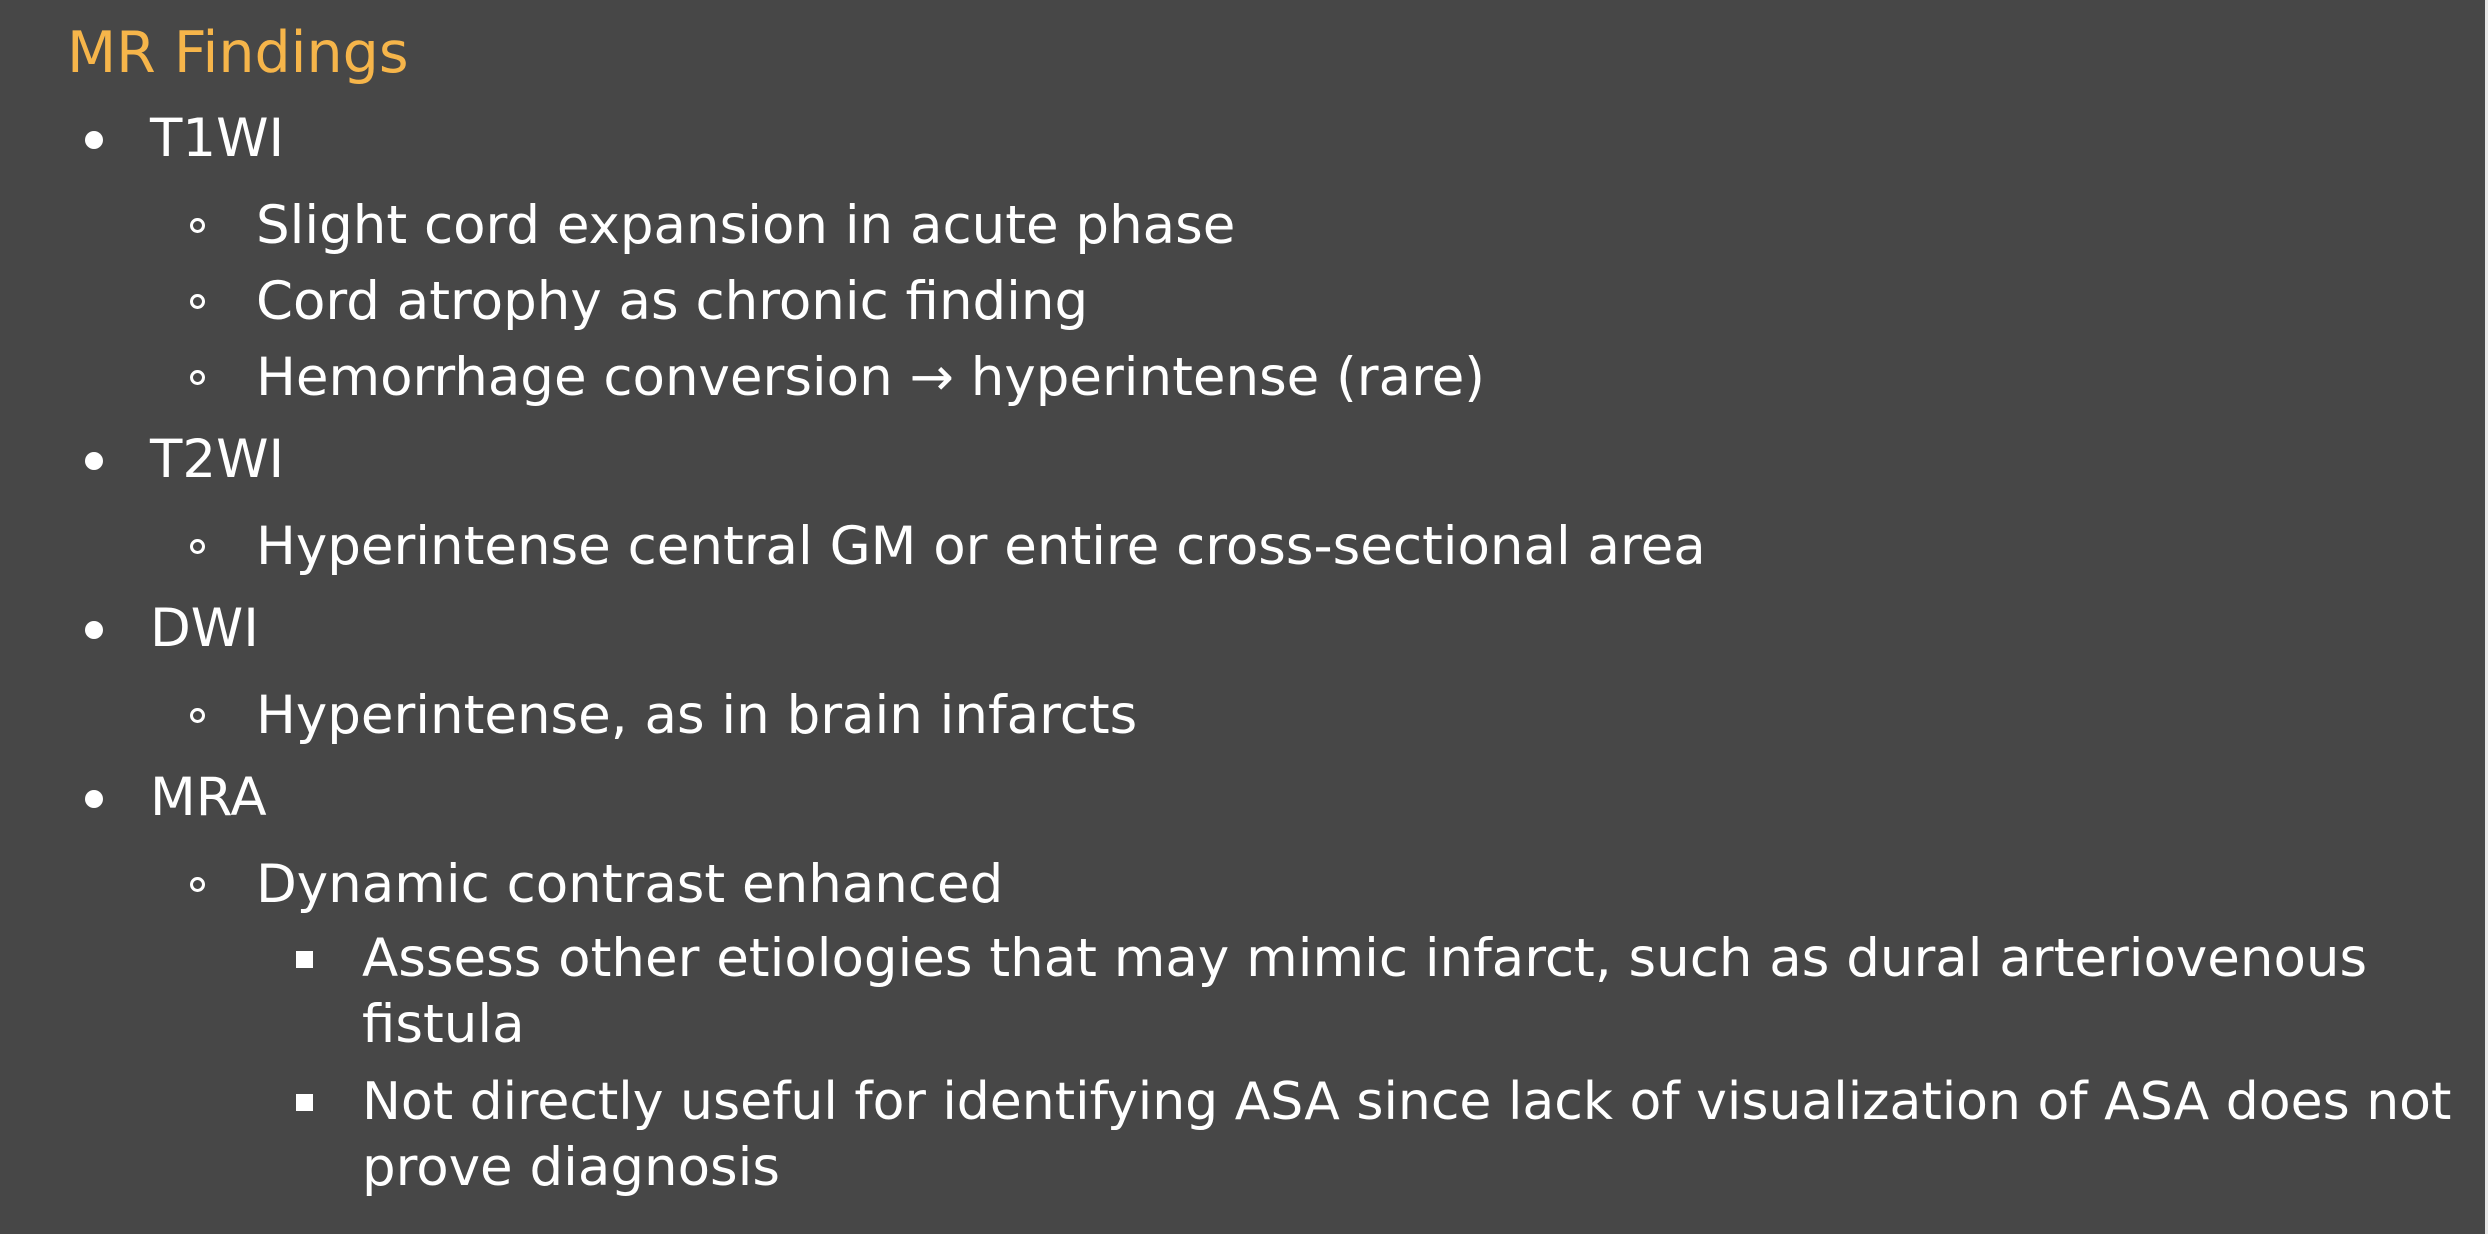 The height and width of the screenshot is (1234, 2488). What do you see at coordinates (443, 1024) in the screenshot?
I see `detail-item-line: fistula` at bounding box center [443, 1024].